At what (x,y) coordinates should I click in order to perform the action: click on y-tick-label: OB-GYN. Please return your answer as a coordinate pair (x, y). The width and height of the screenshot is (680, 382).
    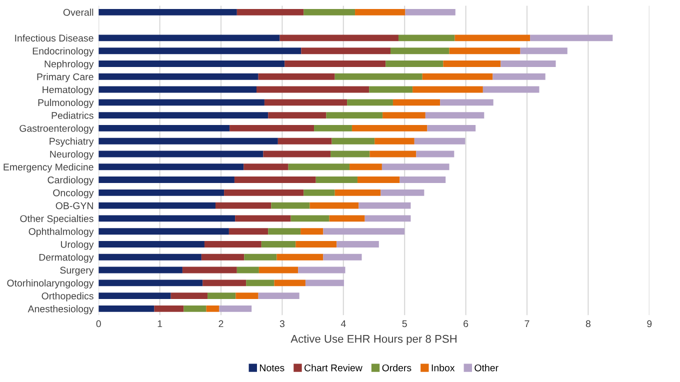
    Looking at the image, I should click on (74, 206).